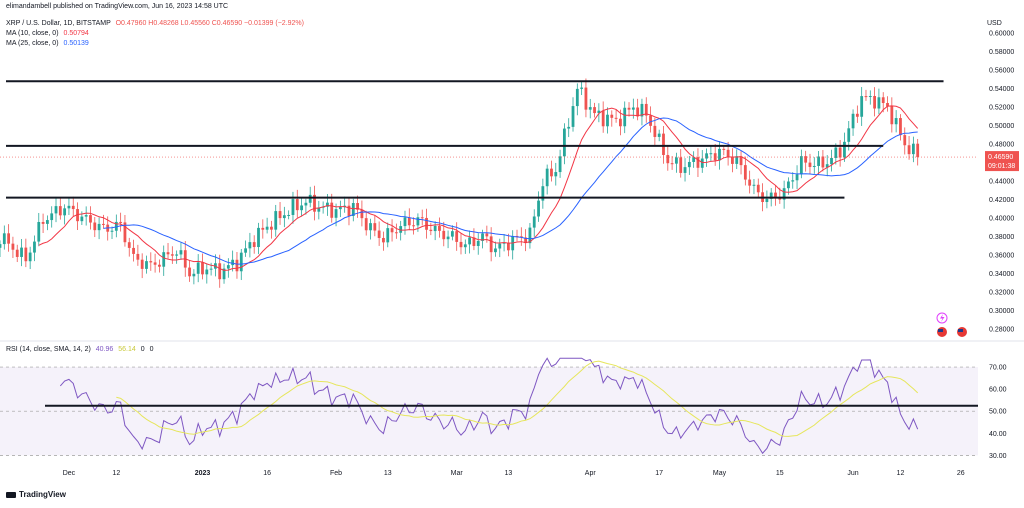  What do you see at coordinates (1001, 71) in the screenshot?
I see `price-axis-tick: 0.56000` at bounding box center [1001, 71].